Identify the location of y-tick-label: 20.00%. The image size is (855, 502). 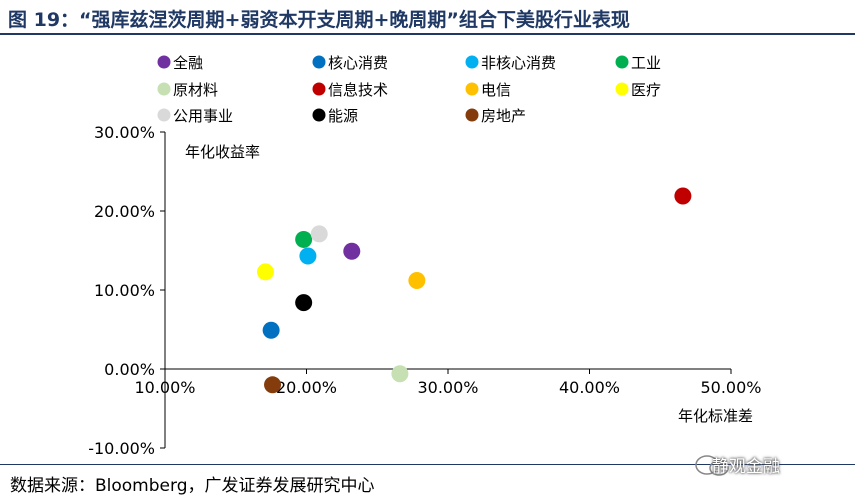
(124, 211).